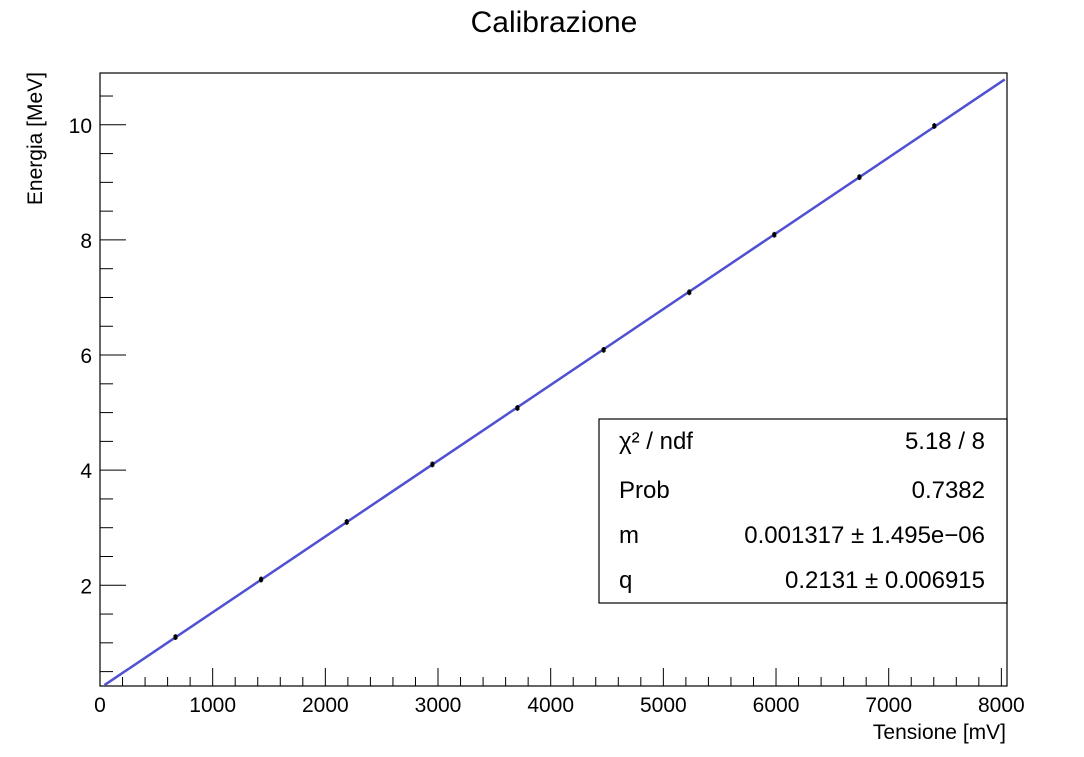  I want to click on y-tick-label: 2, so click(86, 586).